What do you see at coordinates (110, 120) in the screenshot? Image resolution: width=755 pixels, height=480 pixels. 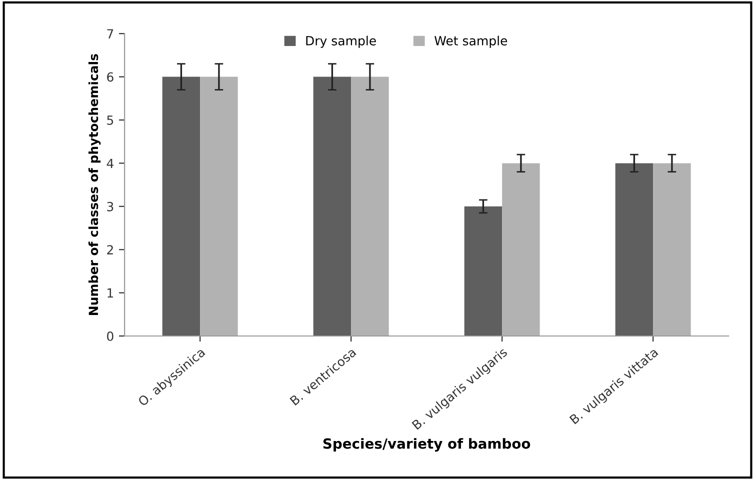 I see `y-tick-label: 5` at bounding box center [110, 120].